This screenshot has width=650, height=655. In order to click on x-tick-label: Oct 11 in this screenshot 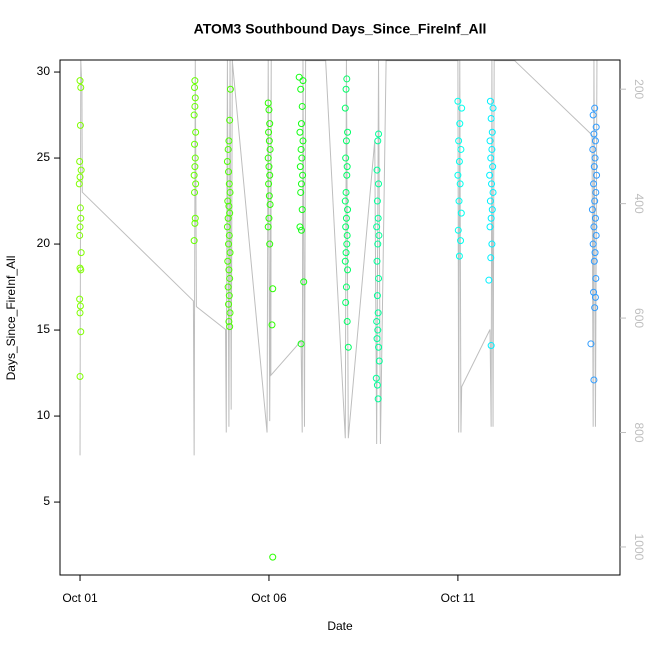, I will do `click(458, 598)`.